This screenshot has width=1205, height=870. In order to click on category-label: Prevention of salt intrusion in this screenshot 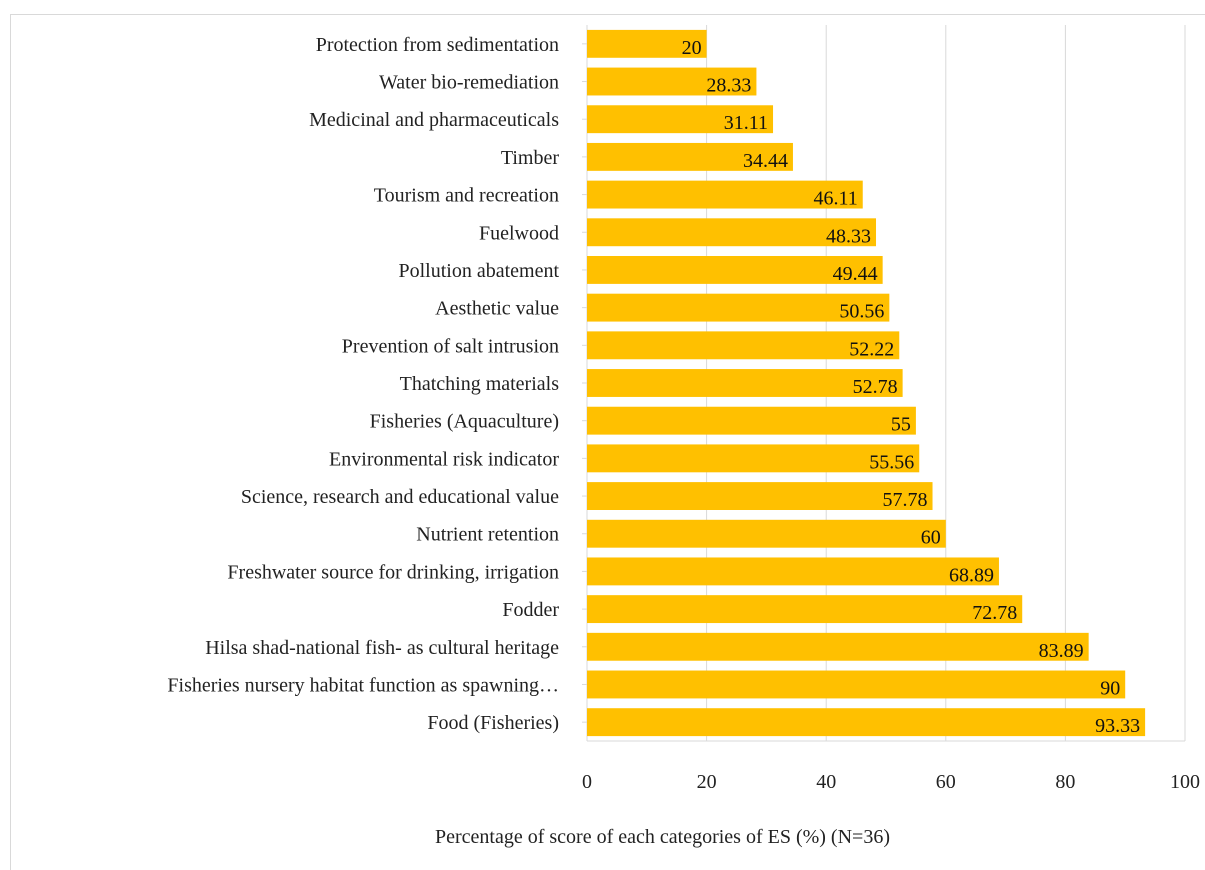, I will do `click(450, 346)`.